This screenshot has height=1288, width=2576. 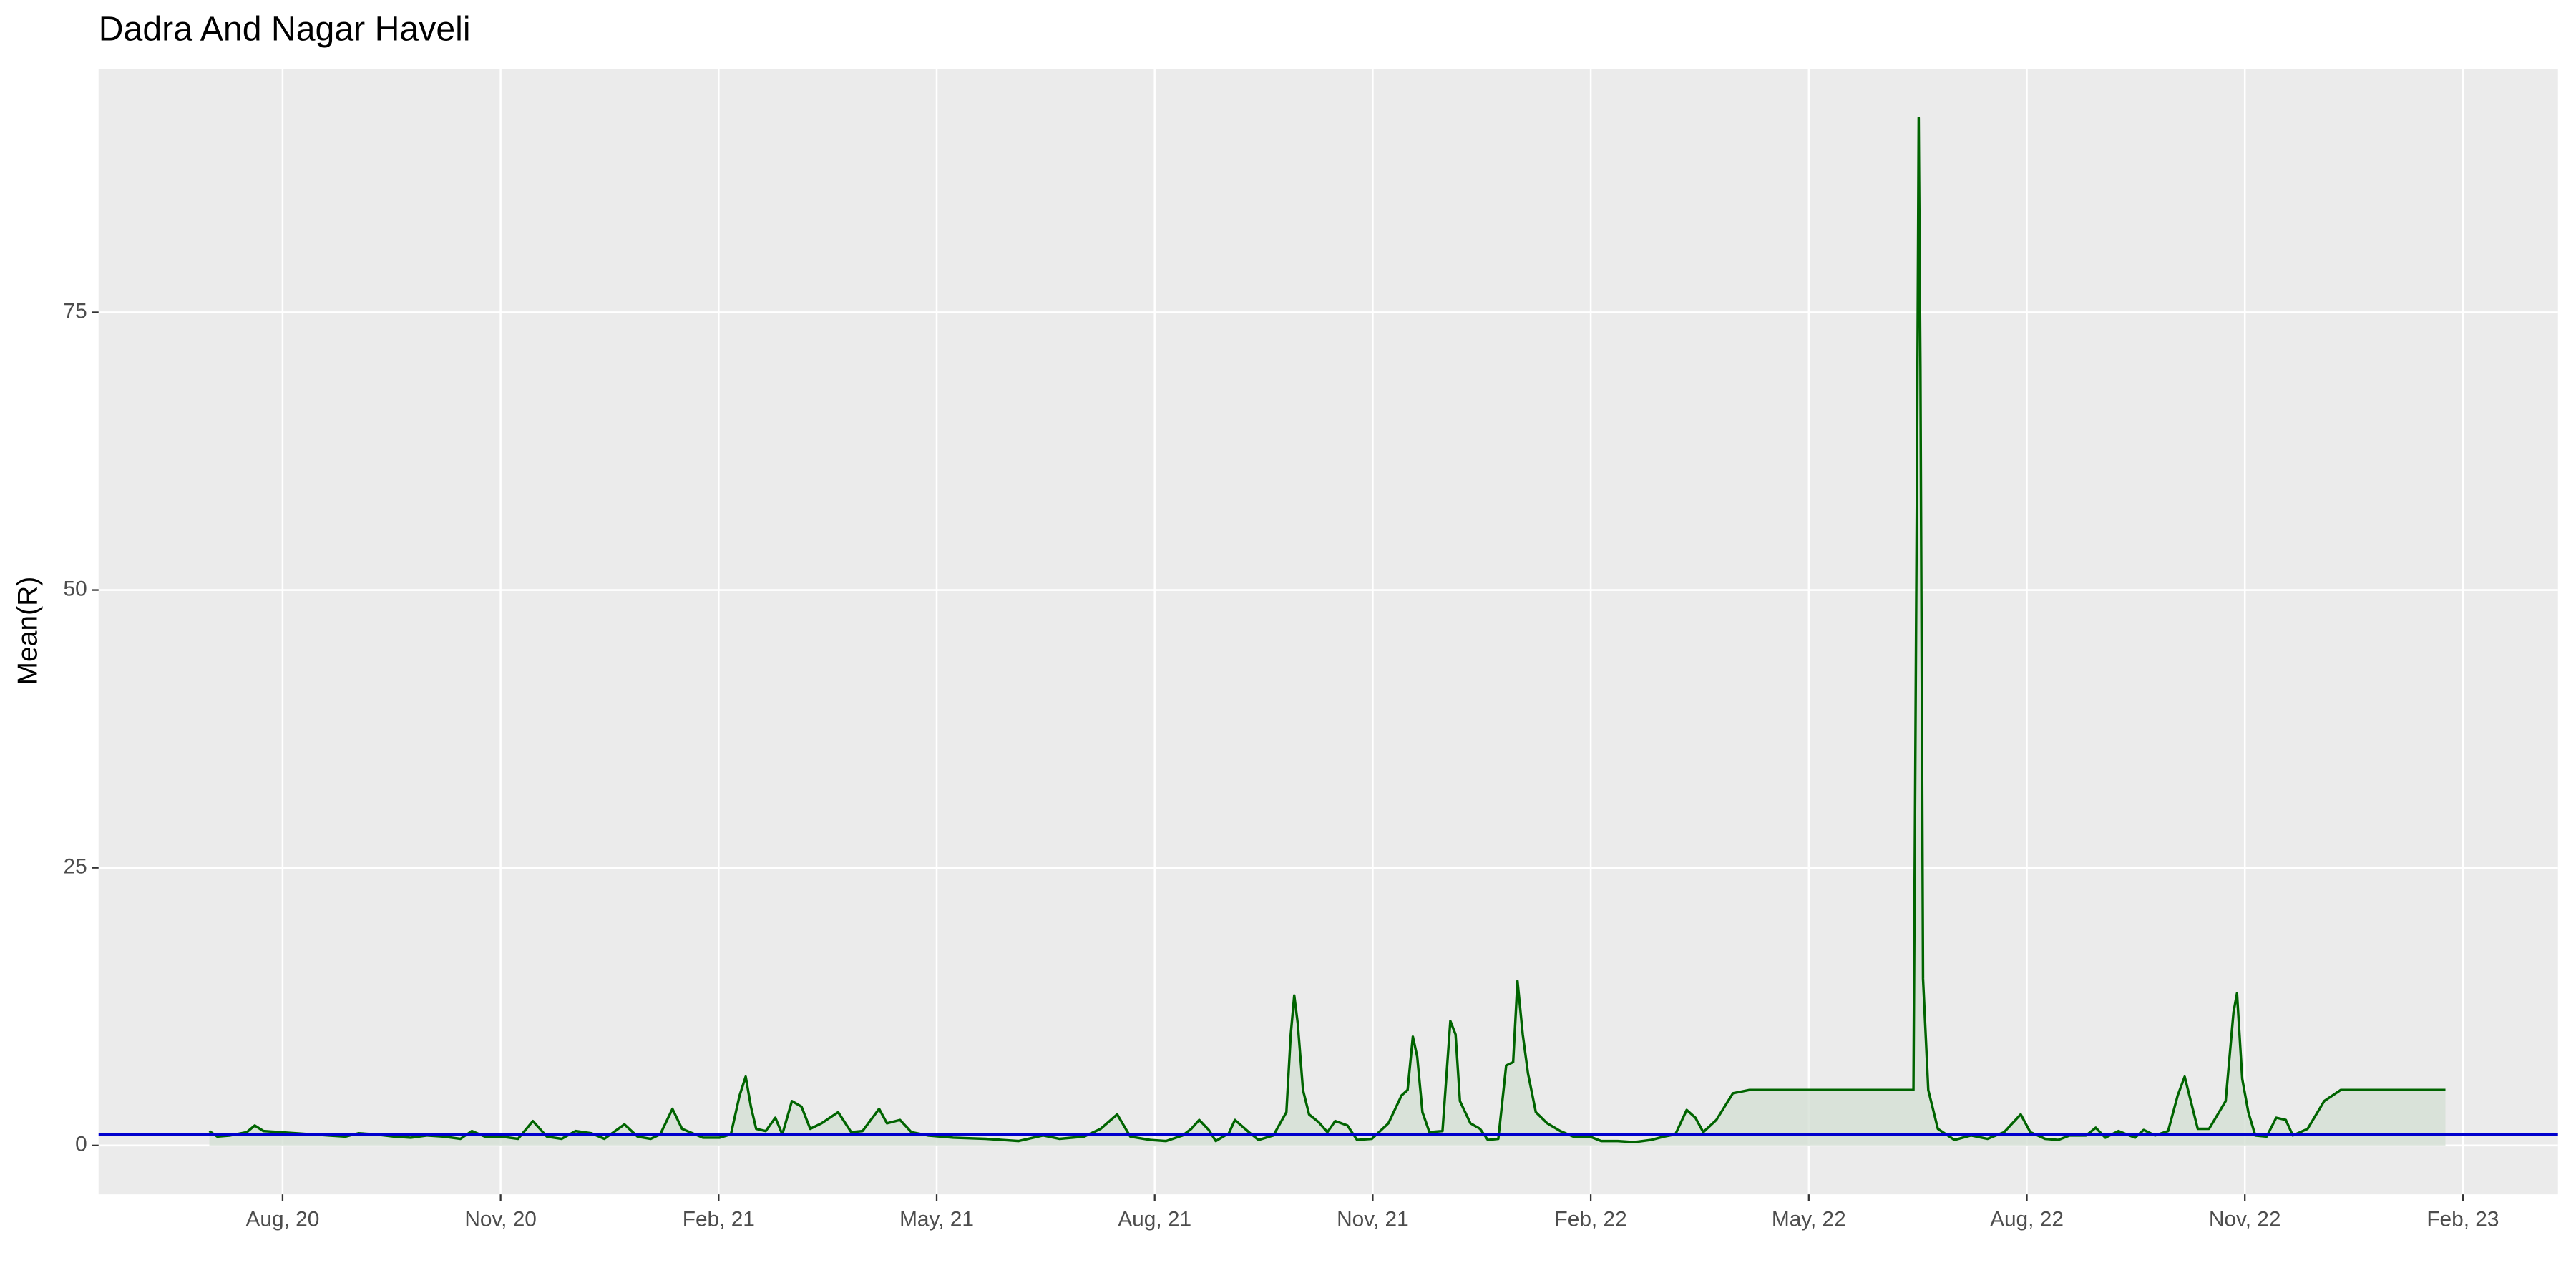 What do you see at coordinates (75, 867) in the screenshot?
I see `y-tick-label: 25` at bounding box center [75, 867].